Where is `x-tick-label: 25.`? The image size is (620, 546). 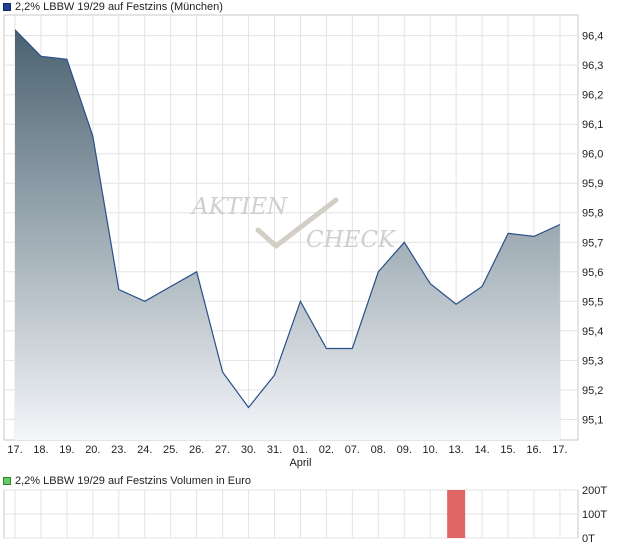
x-tick-label: 25. is located at coordinates (170, 450).